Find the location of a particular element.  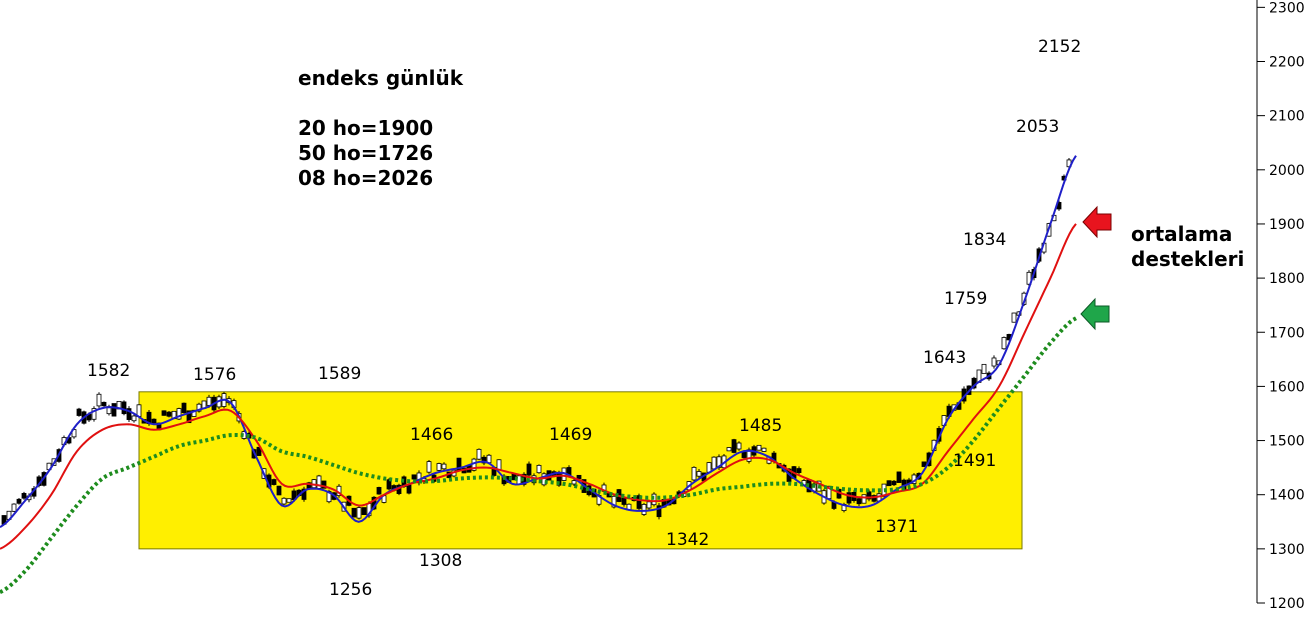

price-label: 1834 is located at coordinates (984, 240).